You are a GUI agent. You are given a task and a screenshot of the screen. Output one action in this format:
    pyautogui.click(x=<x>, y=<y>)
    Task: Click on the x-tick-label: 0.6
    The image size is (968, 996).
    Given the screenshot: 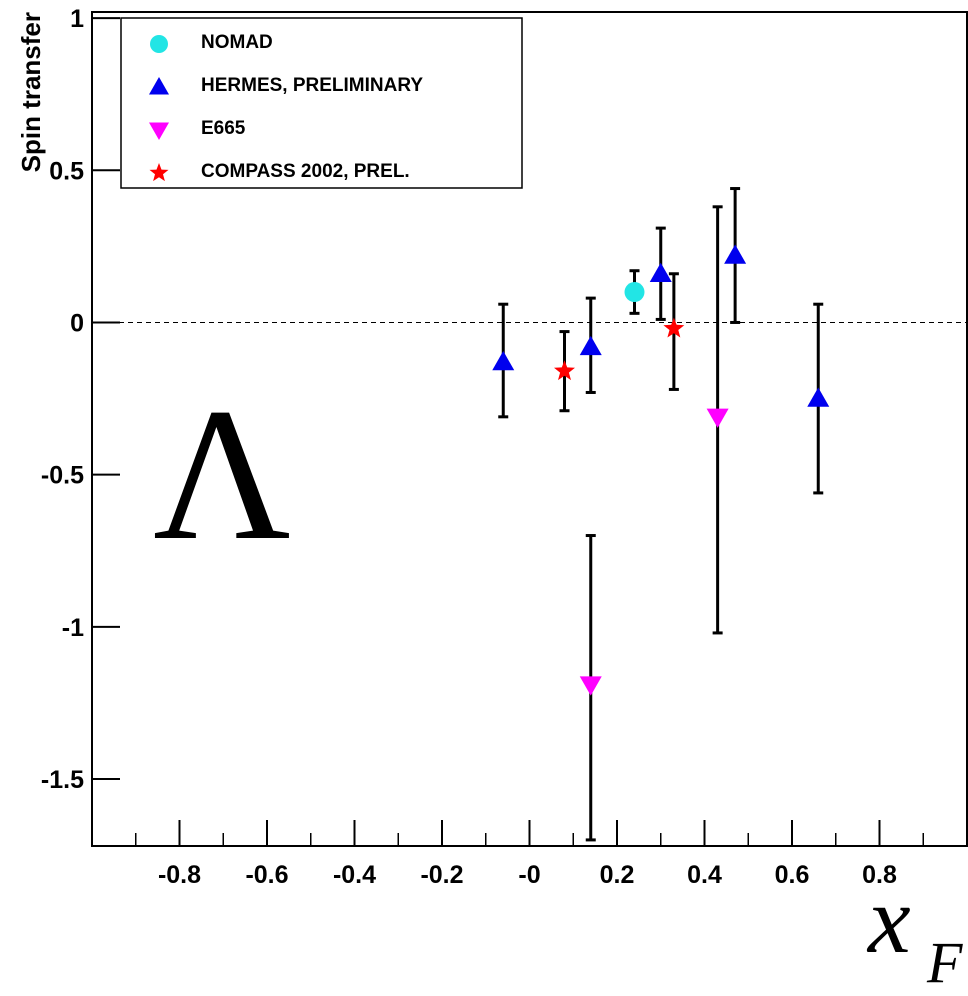 What is the action you would take?
    pyautogui.click(x=792, y=875)
    